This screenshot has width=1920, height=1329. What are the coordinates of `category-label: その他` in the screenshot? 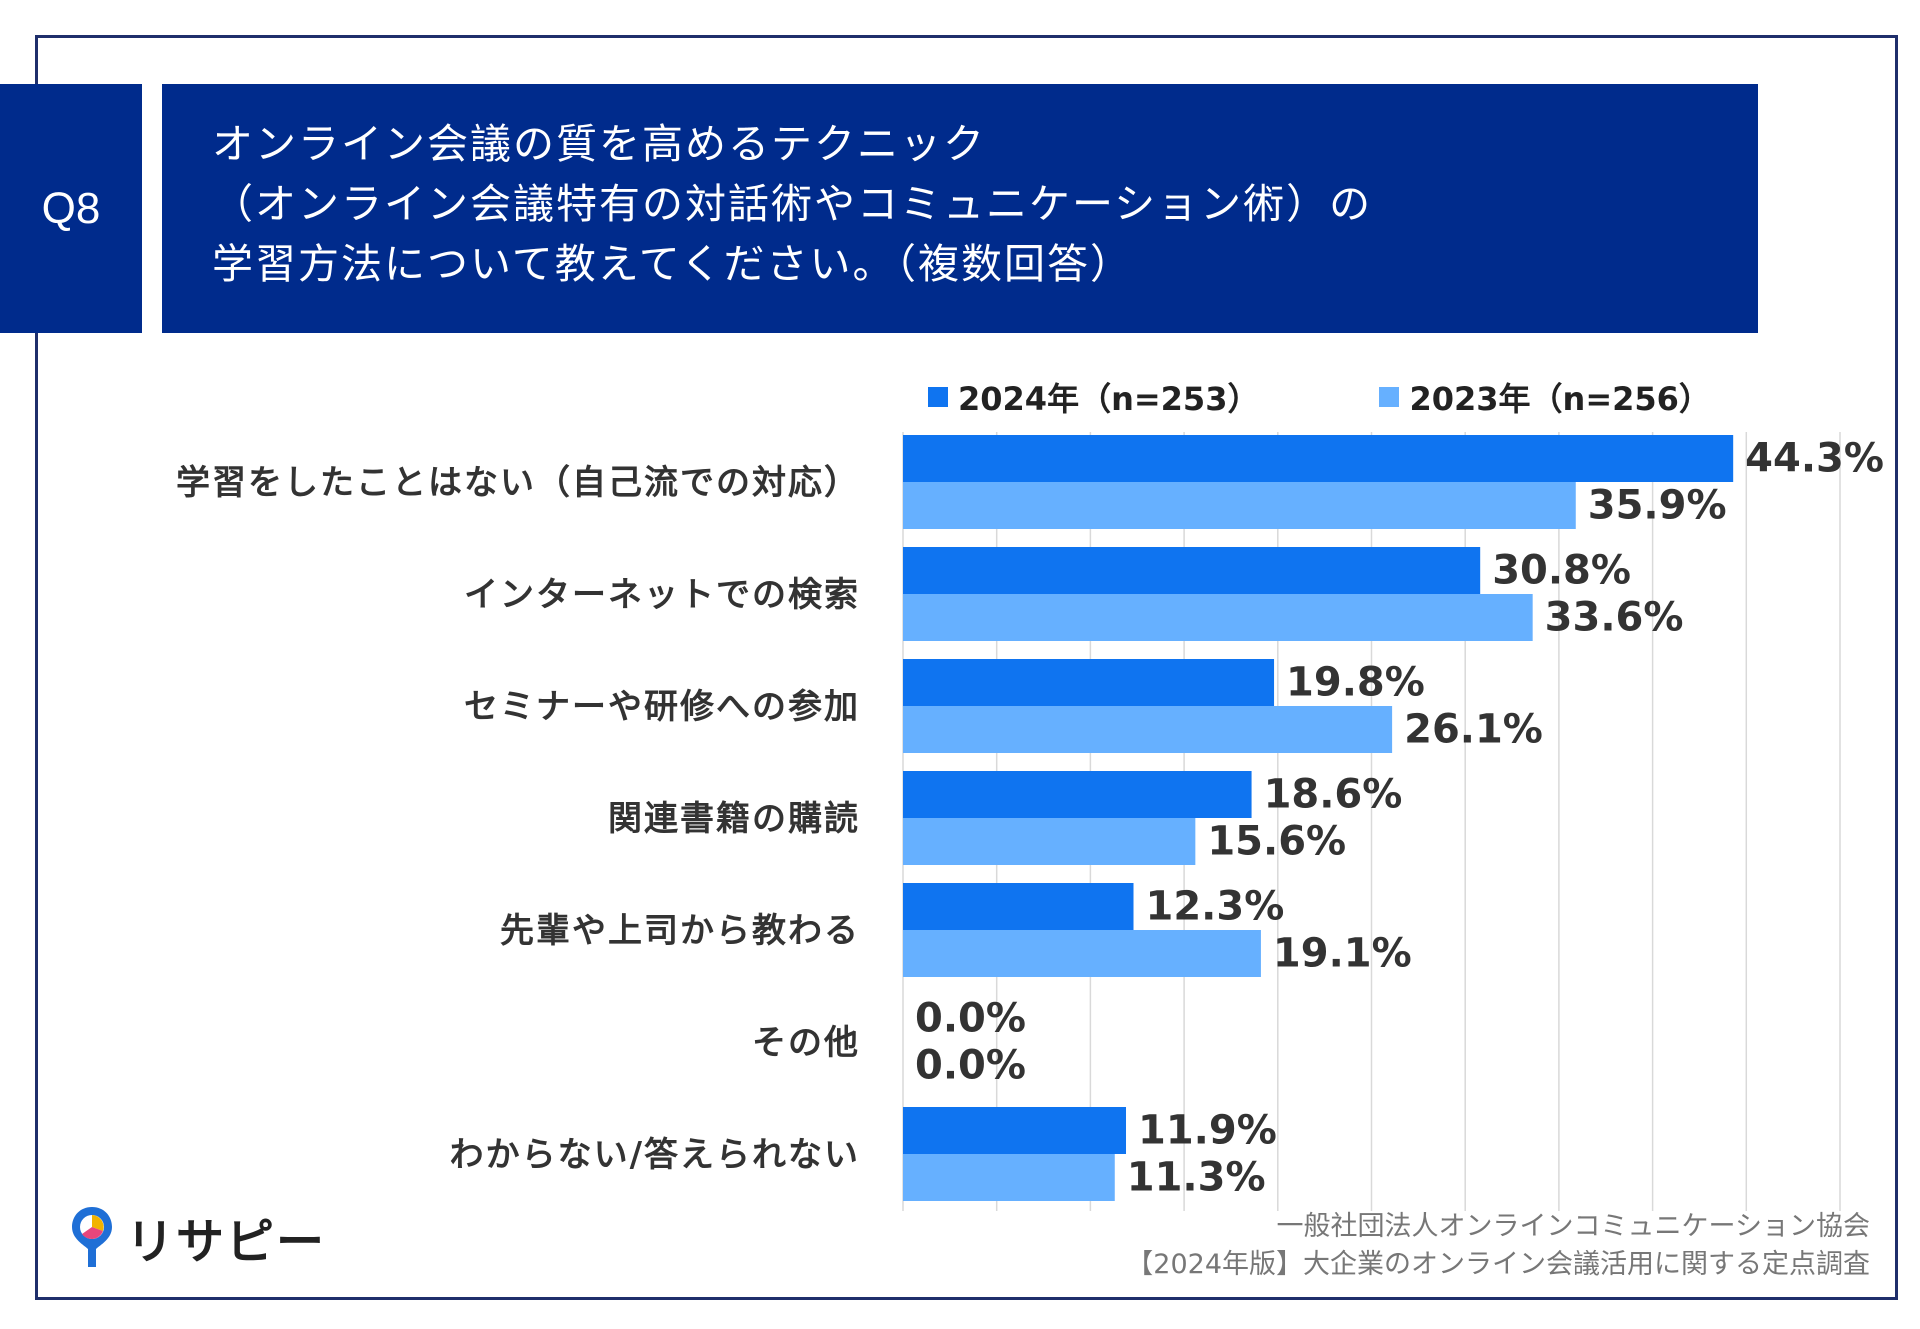 It's located at (806, 1043).